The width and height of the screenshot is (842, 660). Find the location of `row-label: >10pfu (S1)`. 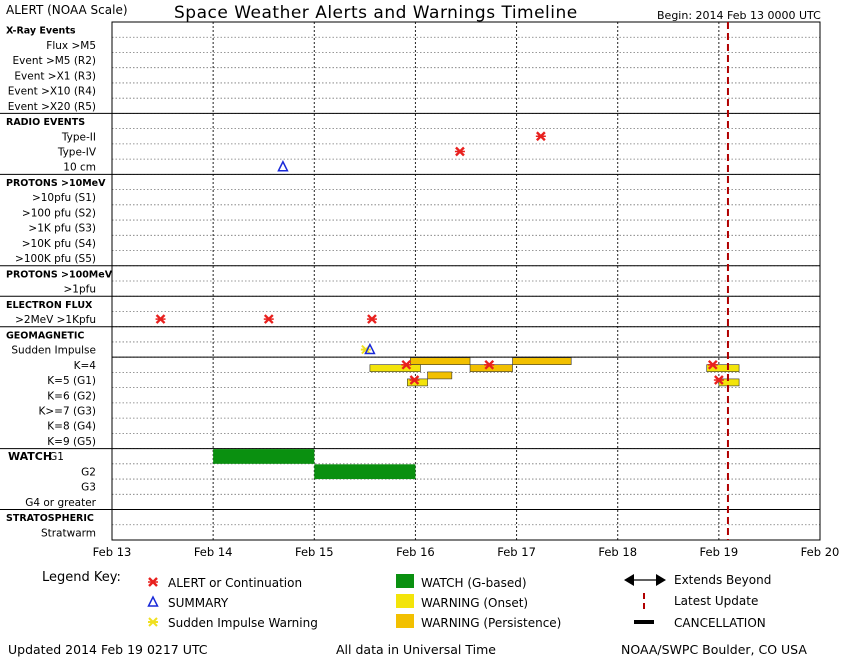

row-label: >10pfu (S1) is located at coordinates (64, 198).